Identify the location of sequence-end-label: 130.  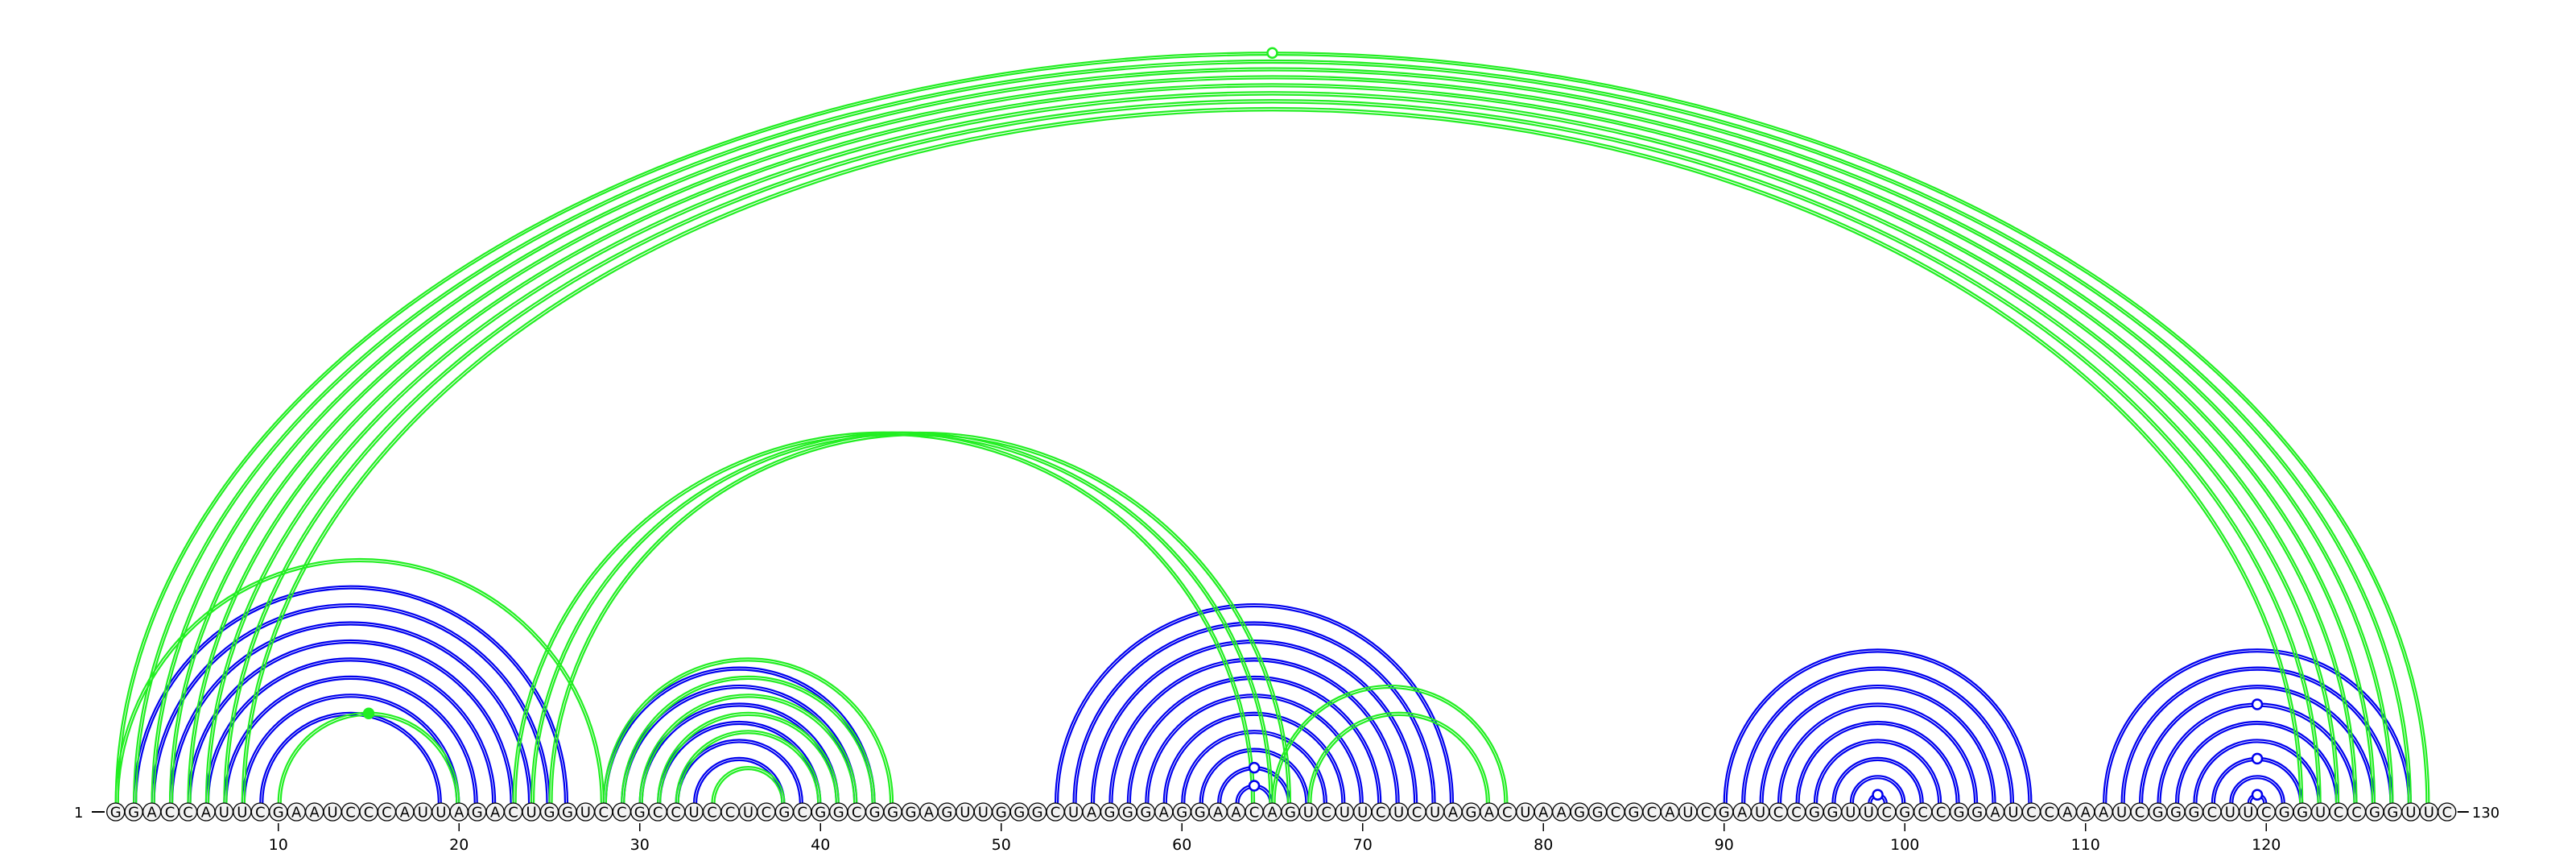
(2486, 813).